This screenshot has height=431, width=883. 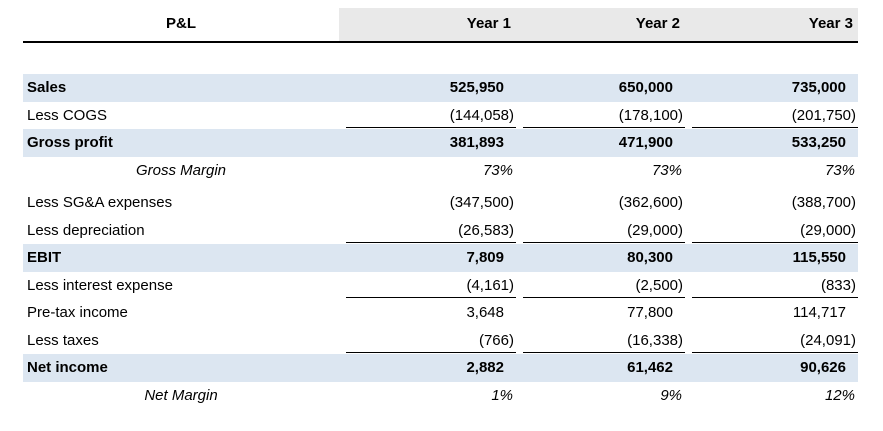 What do you see at coordinates (427, 341) in the screenshot?
I see `less-taxes-year1: (766)` at bounding box center [427, 341].